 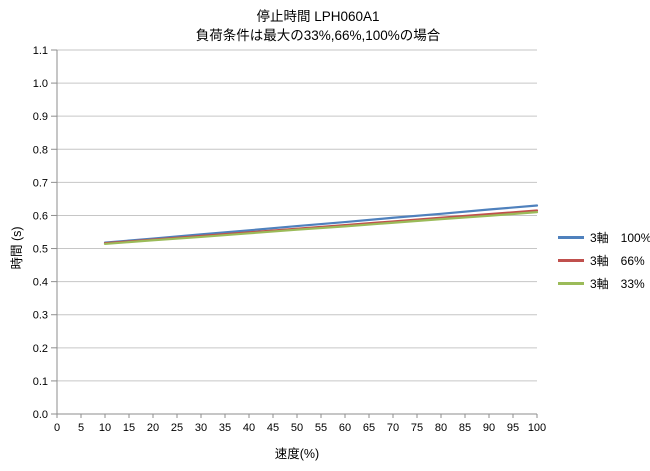 What do you see at coordinates (40, 250) in the screenshot?
I see `y-tick-label: 0.5` at bounding box center [40, 250].